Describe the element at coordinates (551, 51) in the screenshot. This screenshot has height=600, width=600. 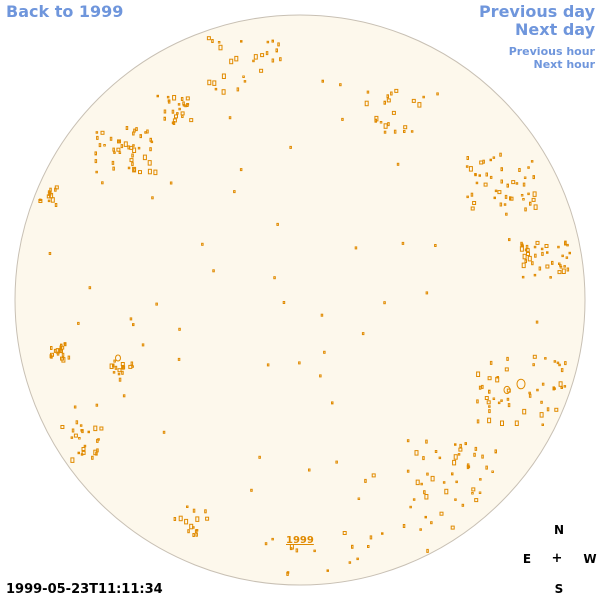
I see `previous-hour-link: Previous hour` at that location.